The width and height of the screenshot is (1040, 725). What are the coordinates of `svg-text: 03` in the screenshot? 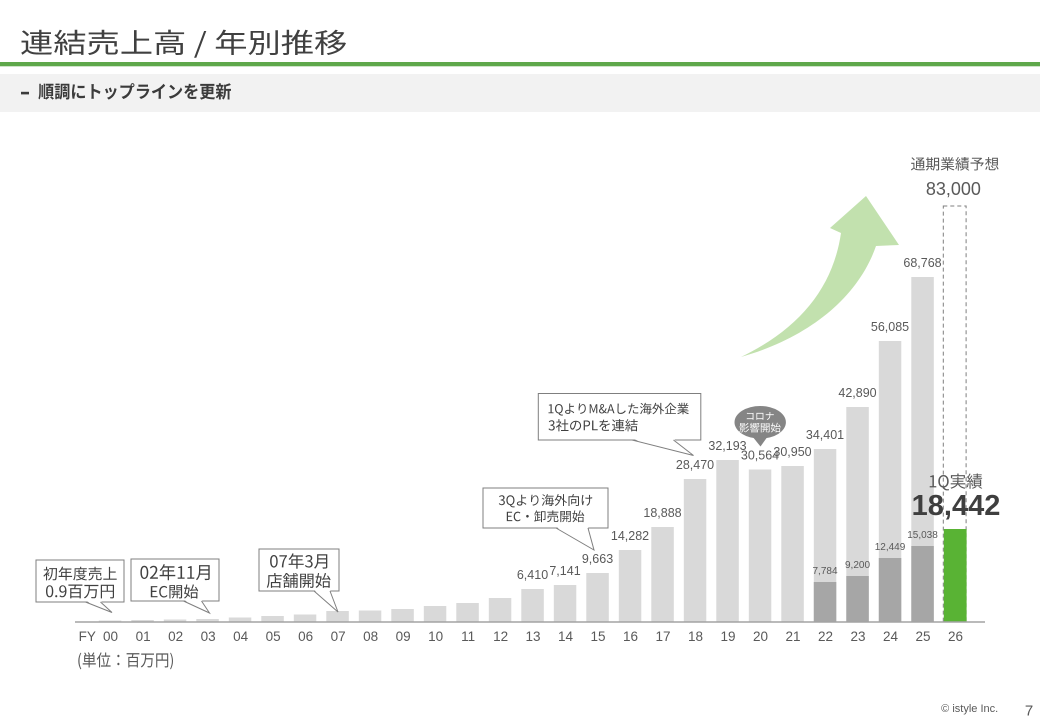 It's located at (208, 636).